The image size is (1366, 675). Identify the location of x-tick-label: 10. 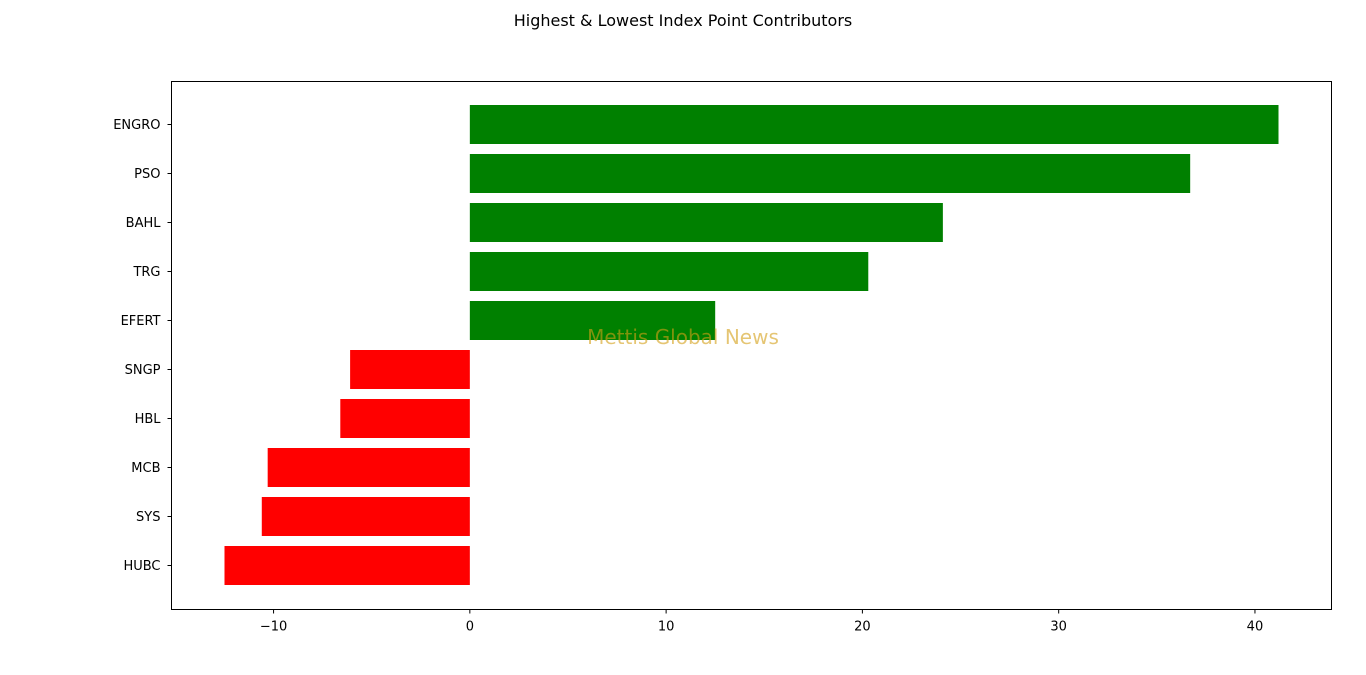
(666, 627).